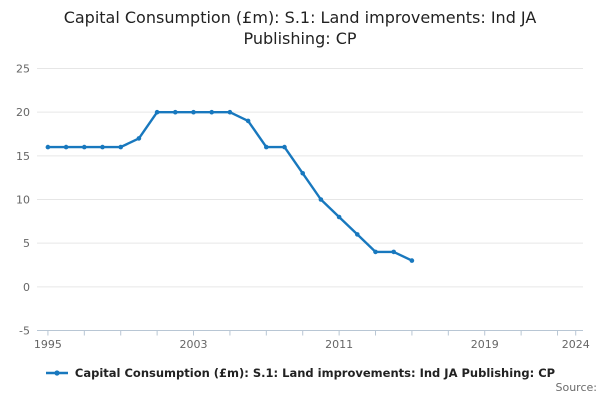 The image size is (600, 400). What do you see at coordinates (139, 138) in the screenshot?
I see `data-point-2000` at bounding box center [139, 138].